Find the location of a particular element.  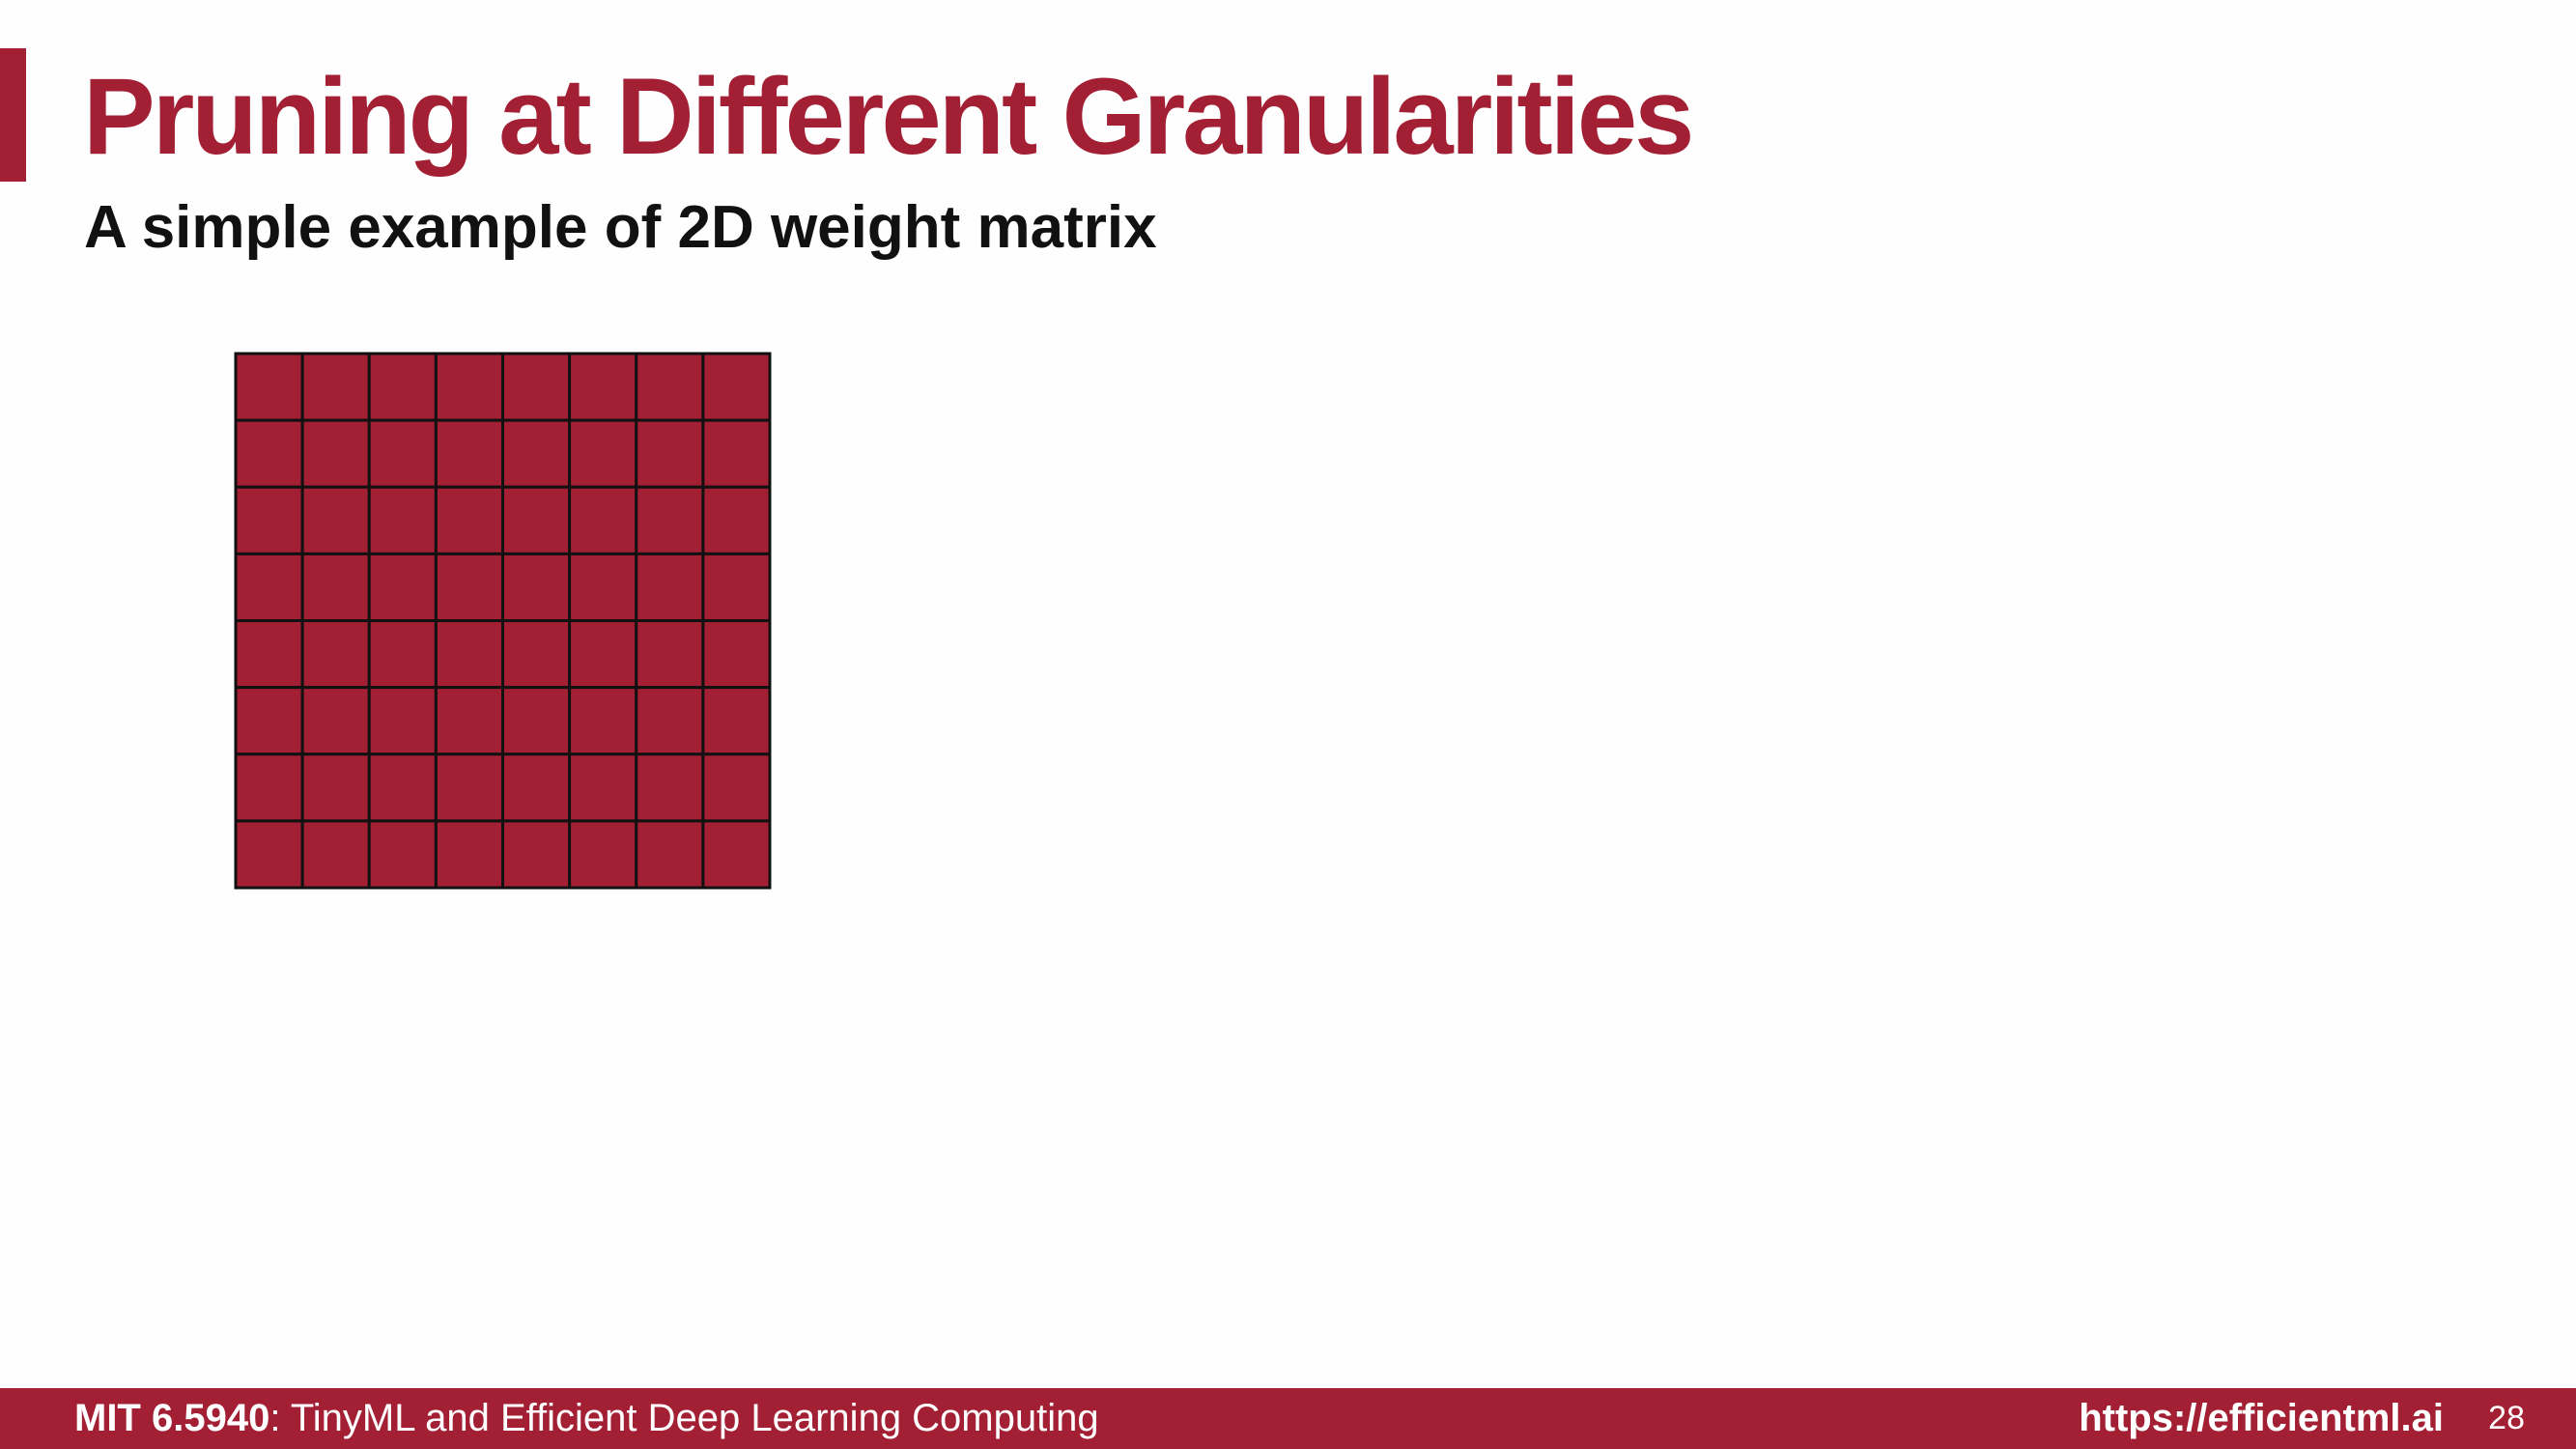

matrix-cell-r7-c2 is located at coordinates (402, 854).